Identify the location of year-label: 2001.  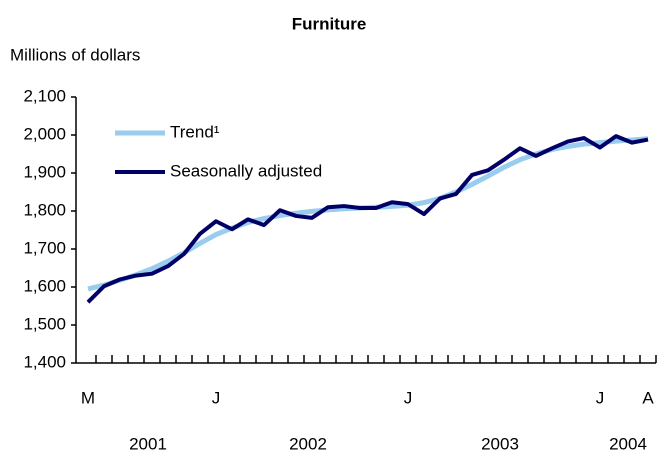
(148, 443).